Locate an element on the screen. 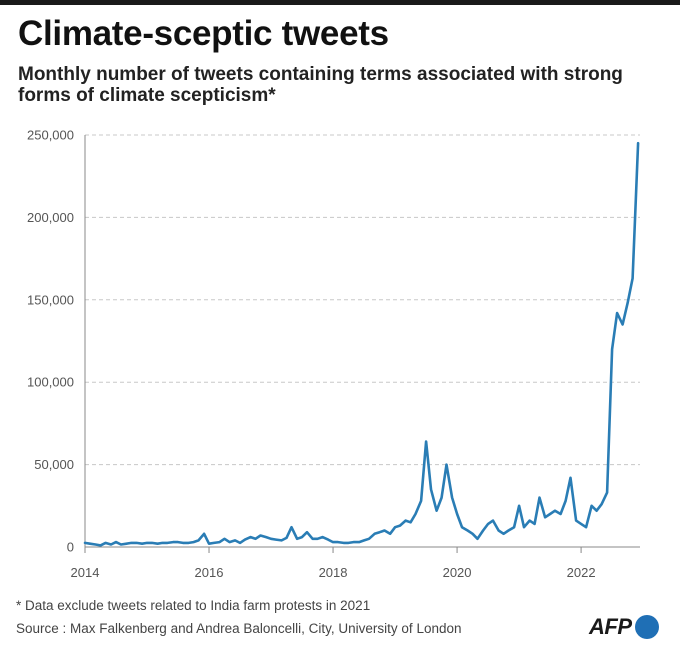 The height and width of the screenshot is (651, 680). y-tick-label: 100,000 is located at coordinates (50, 382).